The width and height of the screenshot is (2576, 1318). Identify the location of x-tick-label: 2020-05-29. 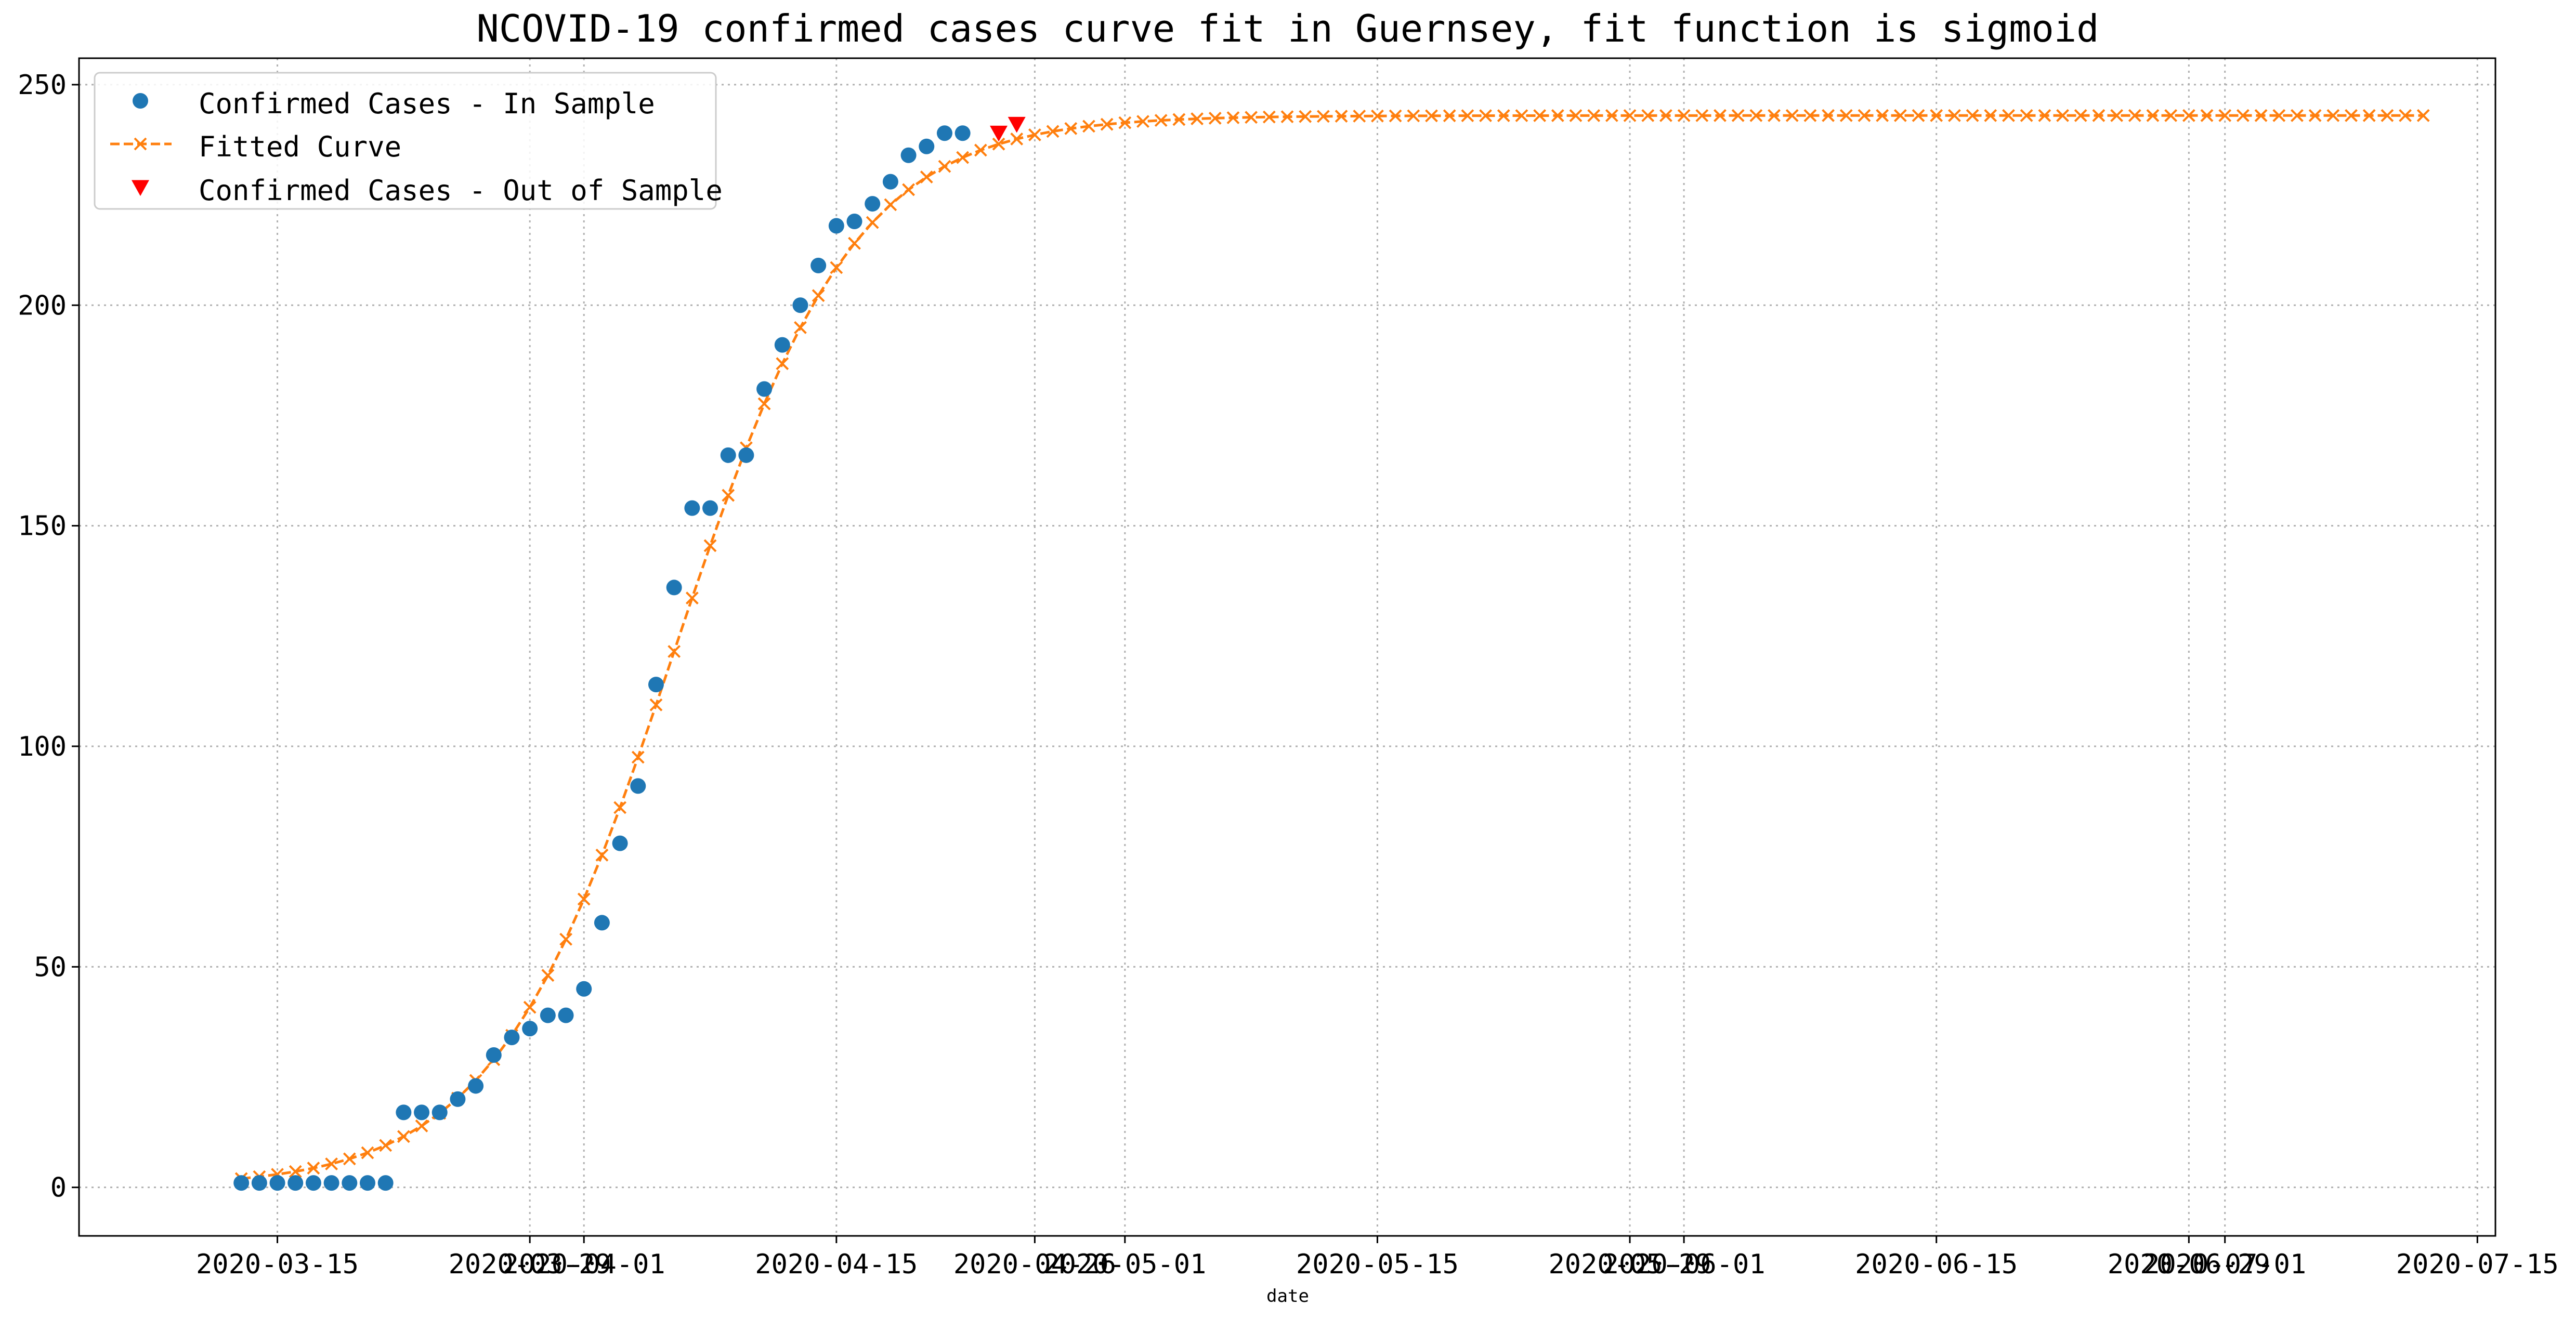
(1630, 1264).